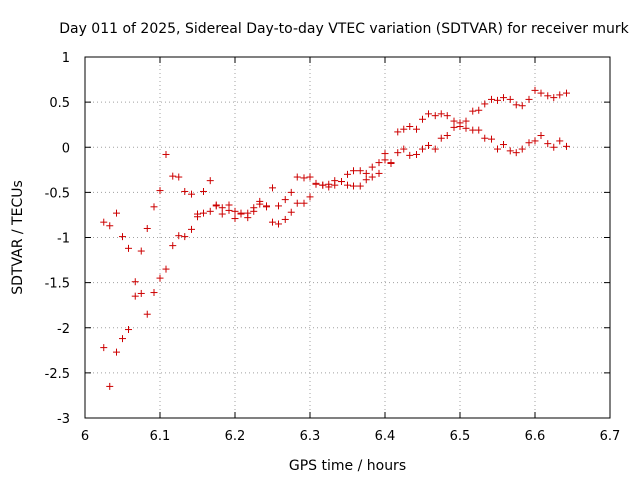  I want to click on x-tick-label: 6.2, so click(235, 436).